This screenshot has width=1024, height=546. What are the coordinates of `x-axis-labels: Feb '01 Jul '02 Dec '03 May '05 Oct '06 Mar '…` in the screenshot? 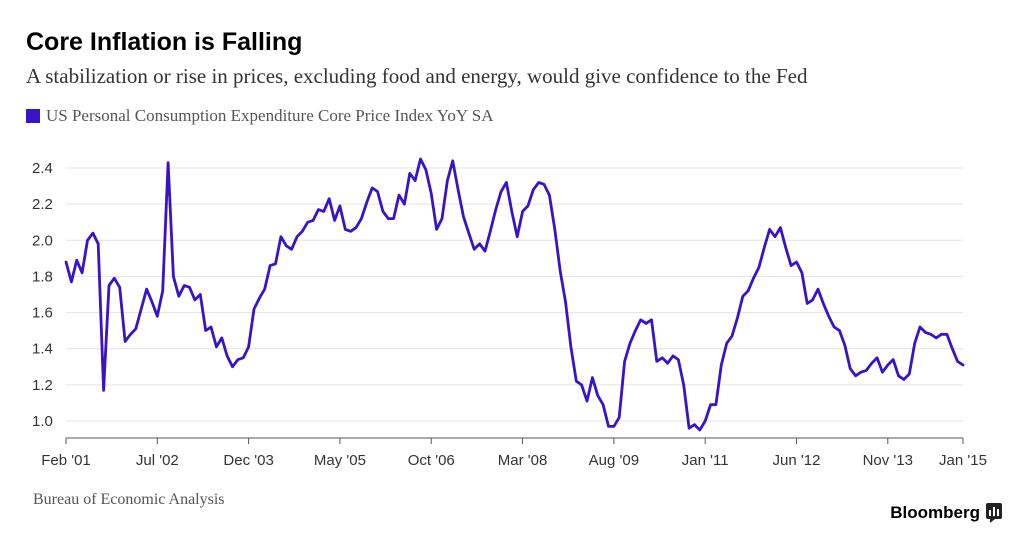 It's located at (514, 453).